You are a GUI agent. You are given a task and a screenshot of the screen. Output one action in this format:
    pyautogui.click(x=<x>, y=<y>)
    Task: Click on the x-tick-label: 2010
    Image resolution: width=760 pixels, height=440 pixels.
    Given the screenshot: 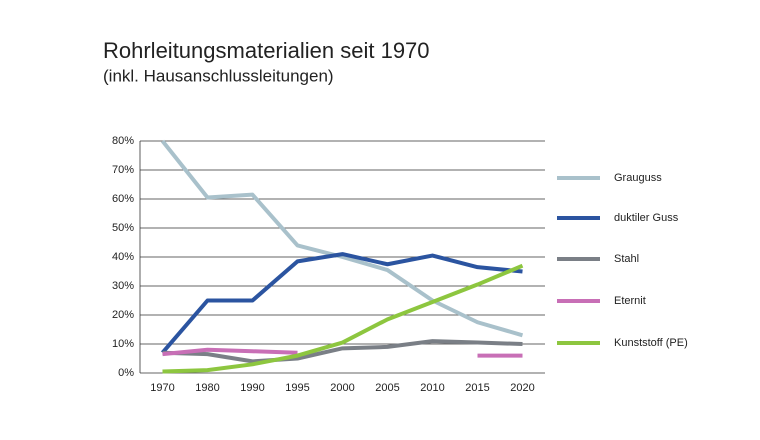 What is the action you would take?
    pyautogui.click(x=432, y=388)
    